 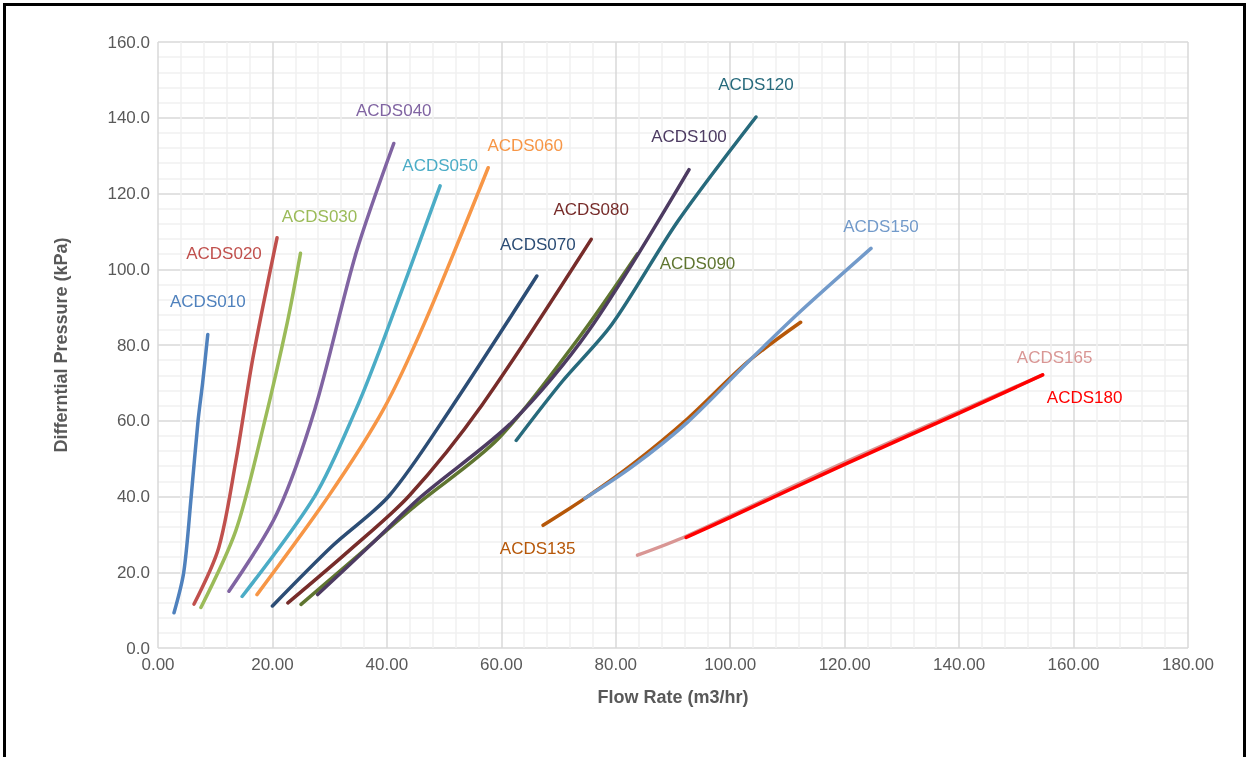 What do you see at coordinates (616, 664) in the screenshot?
I see `x-tick-label: 80.00` at bounding box center [616, 664].